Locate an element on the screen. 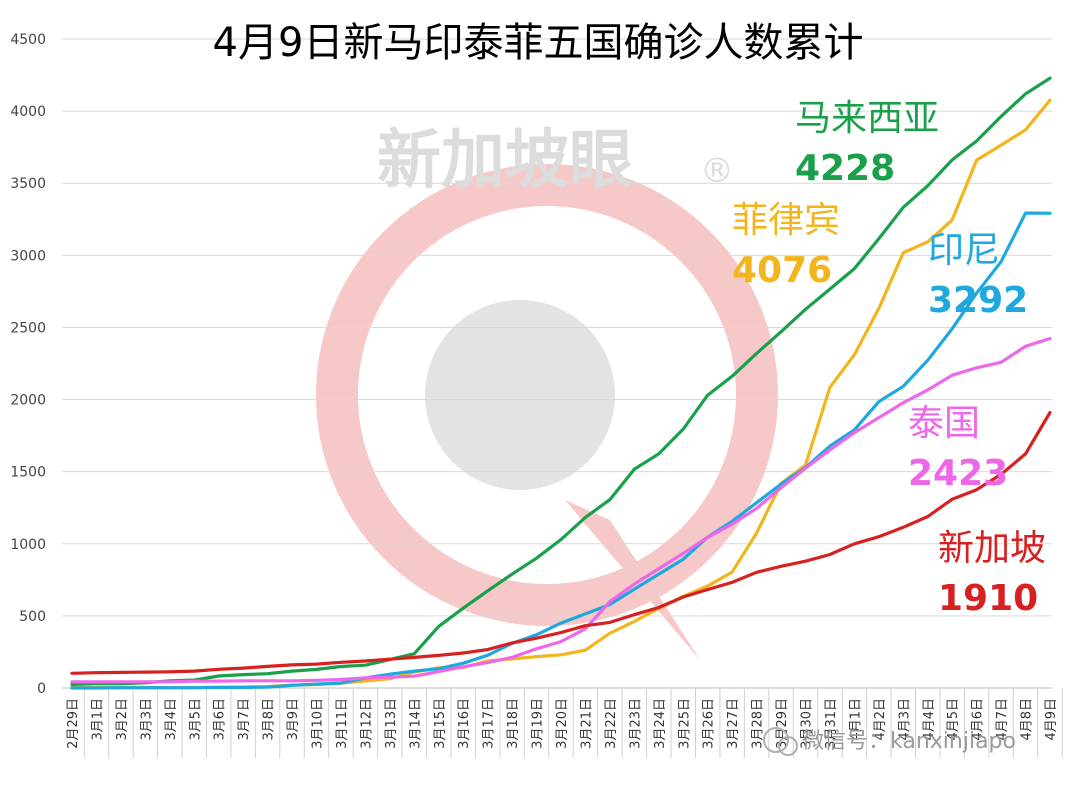 The width and height of the screenshot is (1080, 795). x-tick-label: 3月28日 is located at coordinates (758, 723).